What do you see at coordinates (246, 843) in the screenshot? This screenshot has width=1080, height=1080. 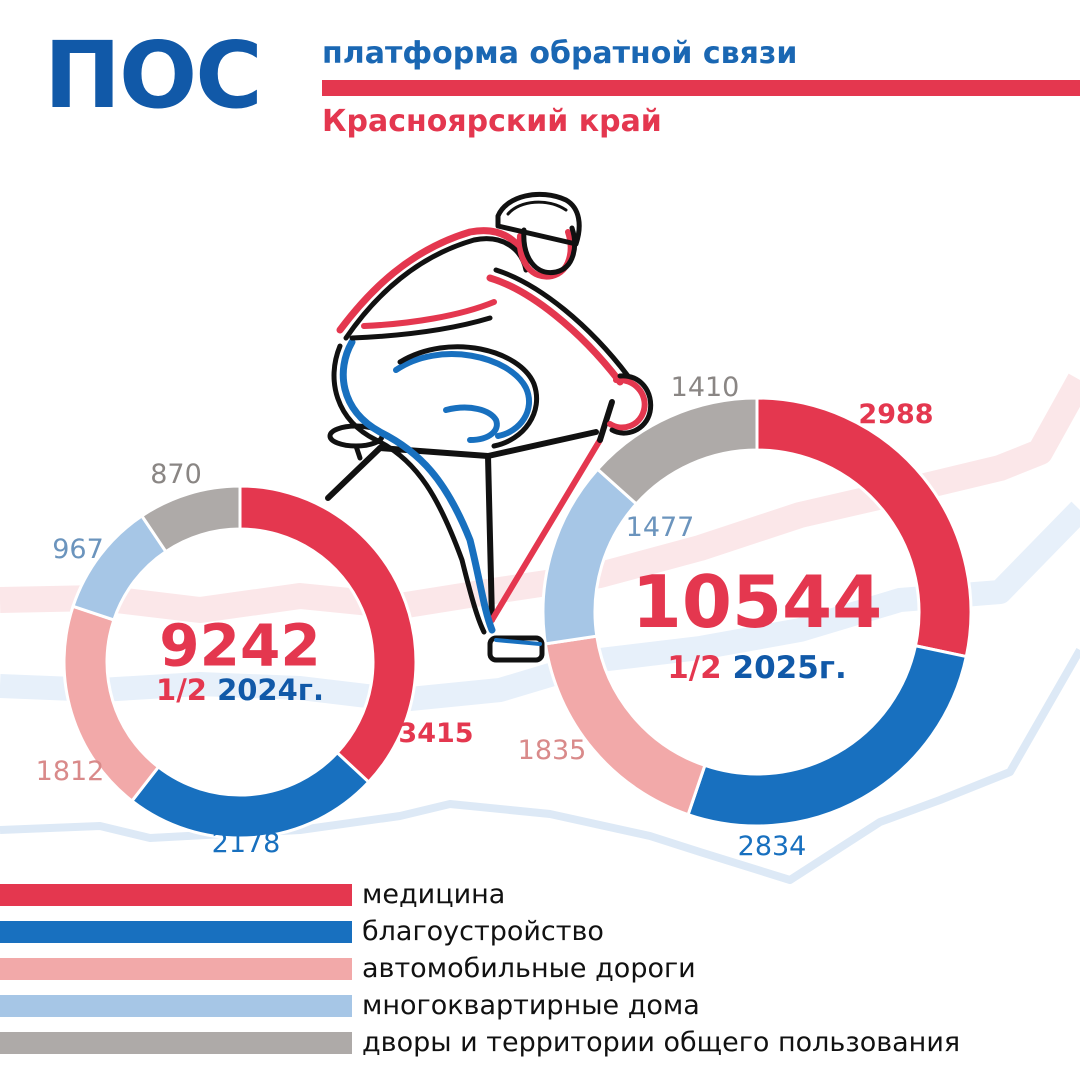 I see `segment-value-label: 2178` at bounding box center [246, 843].